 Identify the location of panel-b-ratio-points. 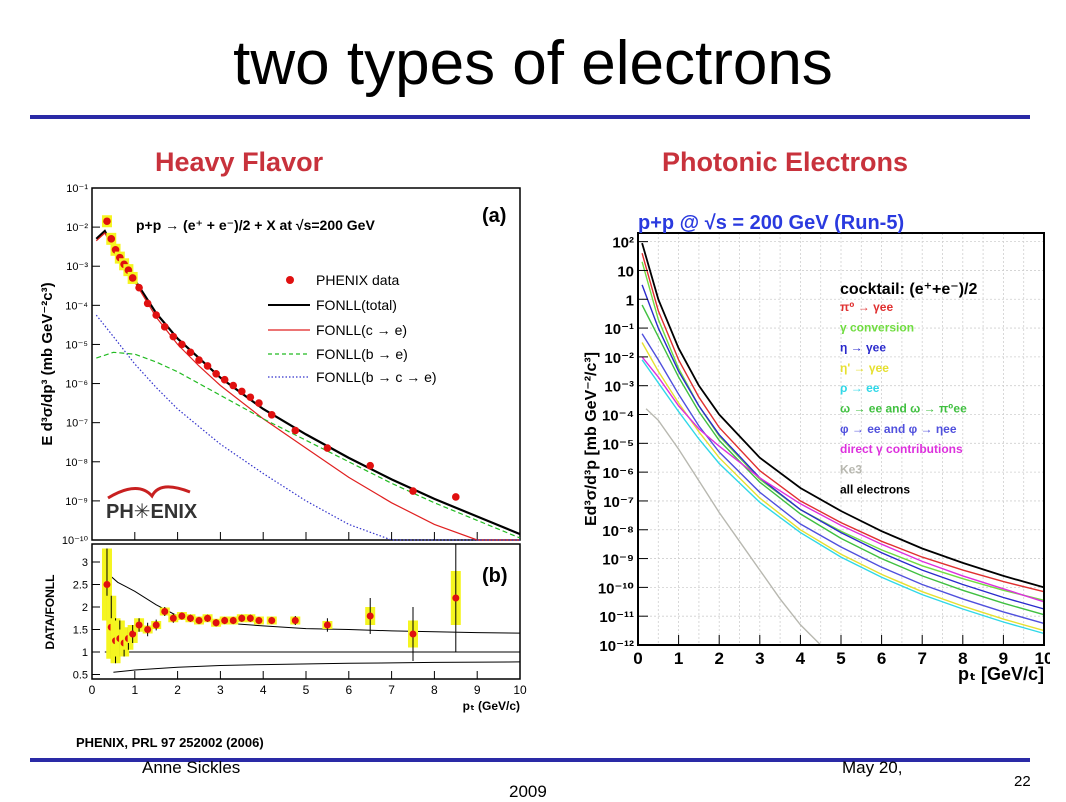
(281, 604).